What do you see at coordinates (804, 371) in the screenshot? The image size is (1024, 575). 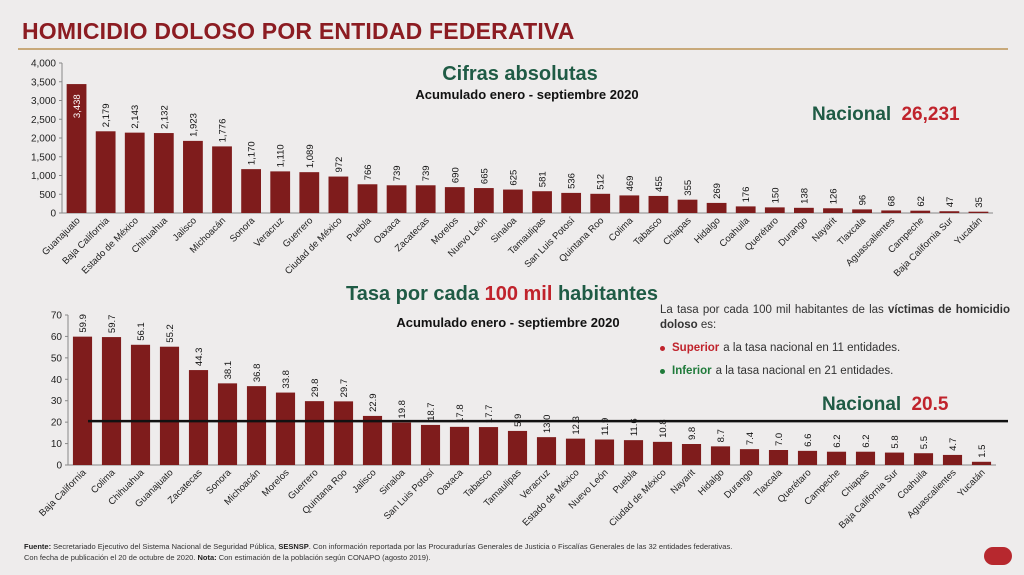 I see `inferior-text: a la tasa nacional en 21 entidades.` at bounding box center [804, 371].